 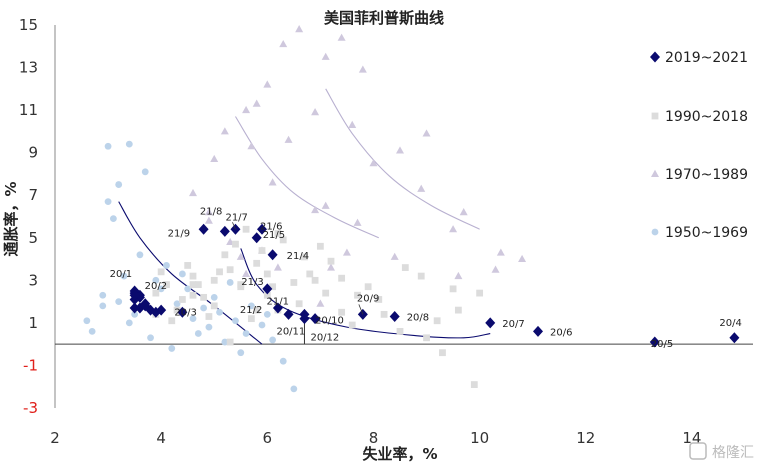 What do you see at coordinates (234, 226) in the screenshot?
I see `annotation-leader` at bounding box center [234, 226].